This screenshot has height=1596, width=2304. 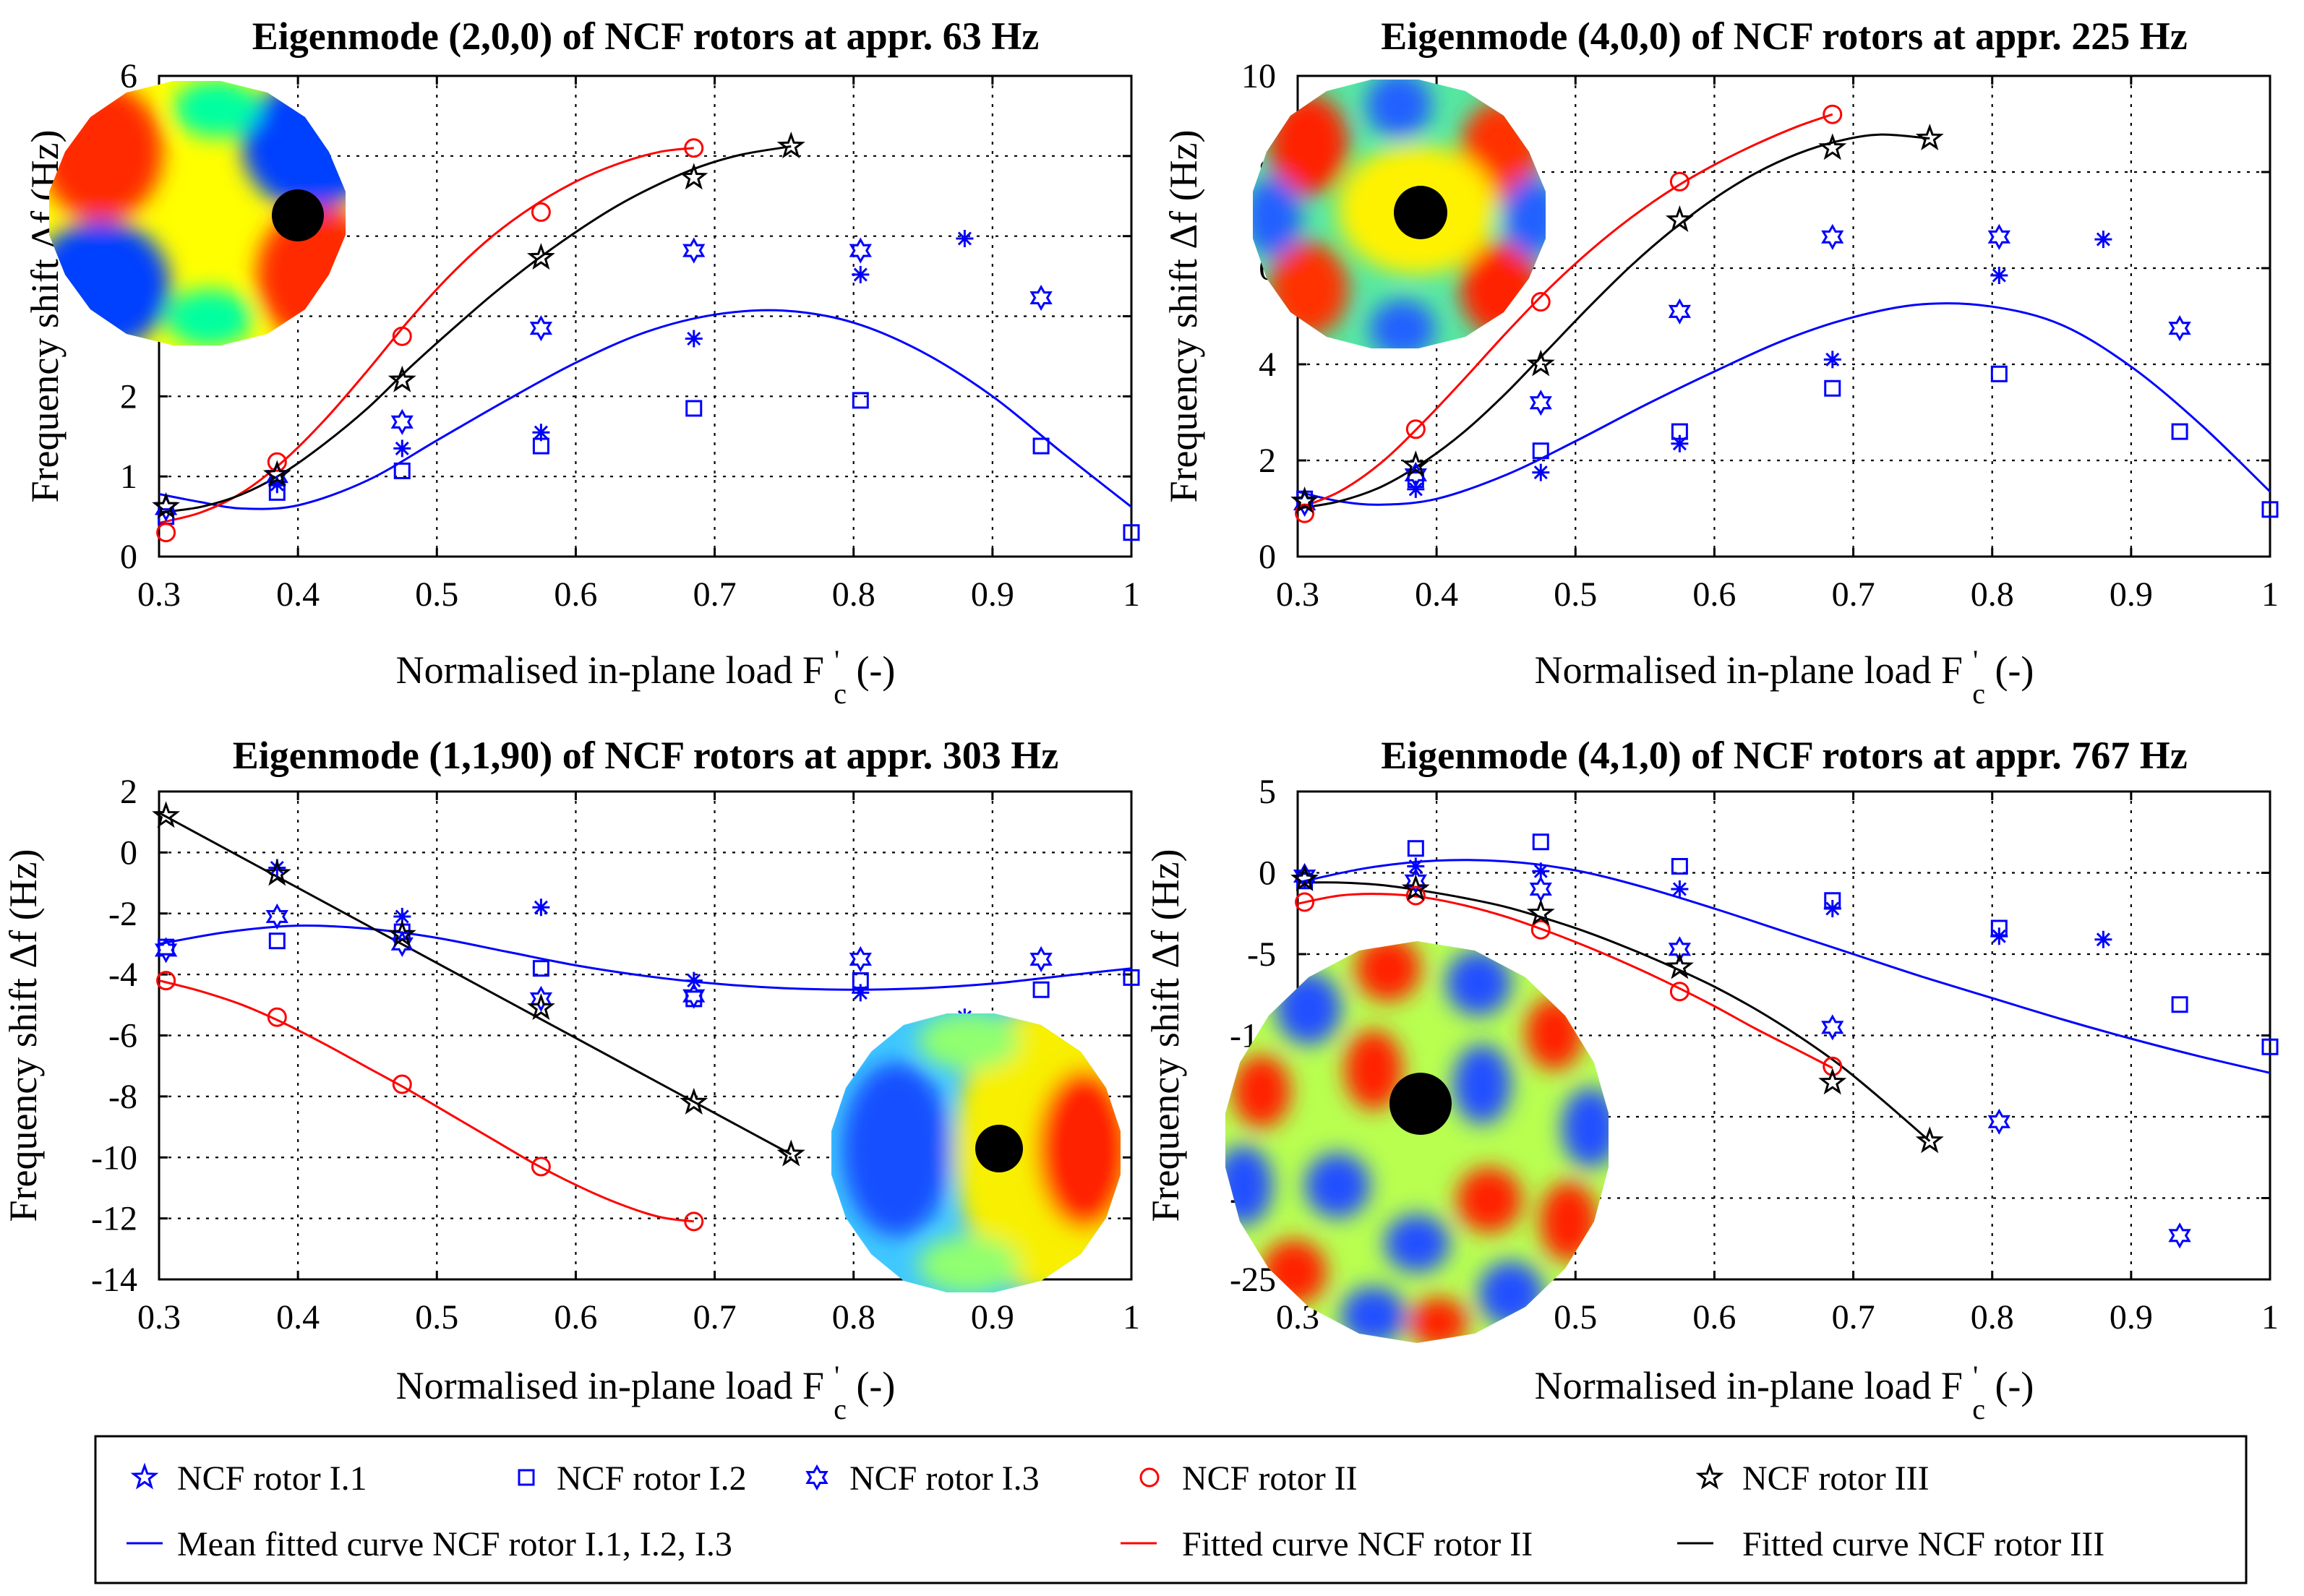 What do you see at coordinates (122, 1097) in the screenshot?
I see `y-tick-label: -8` at bounding box center [122, 1097].